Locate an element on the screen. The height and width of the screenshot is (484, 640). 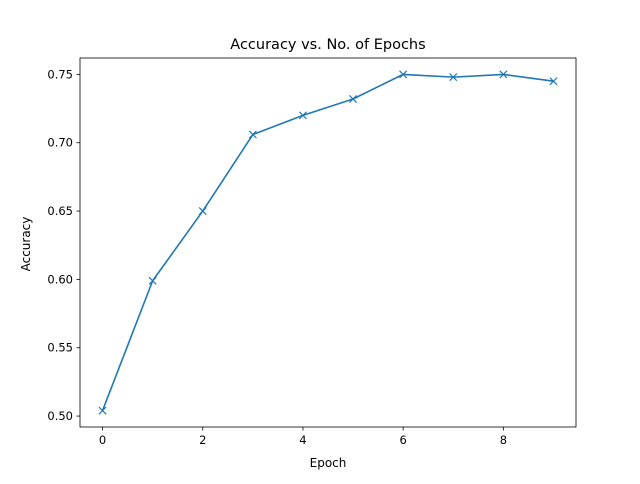
x-tick-label: 6 is located at coordinates (402, 440).